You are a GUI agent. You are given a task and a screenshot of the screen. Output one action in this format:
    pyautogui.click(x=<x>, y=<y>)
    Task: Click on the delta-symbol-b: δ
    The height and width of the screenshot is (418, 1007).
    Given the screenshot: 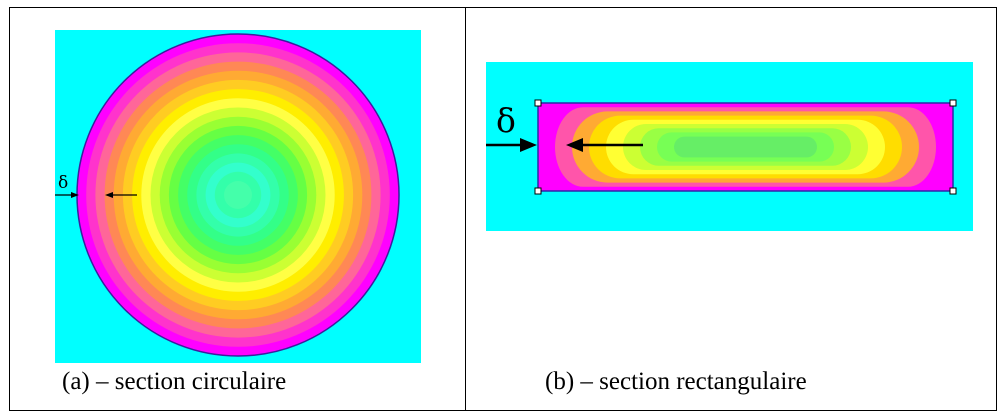 What is the action you would take?
    pyautogui.click(x=506, y=120)
    